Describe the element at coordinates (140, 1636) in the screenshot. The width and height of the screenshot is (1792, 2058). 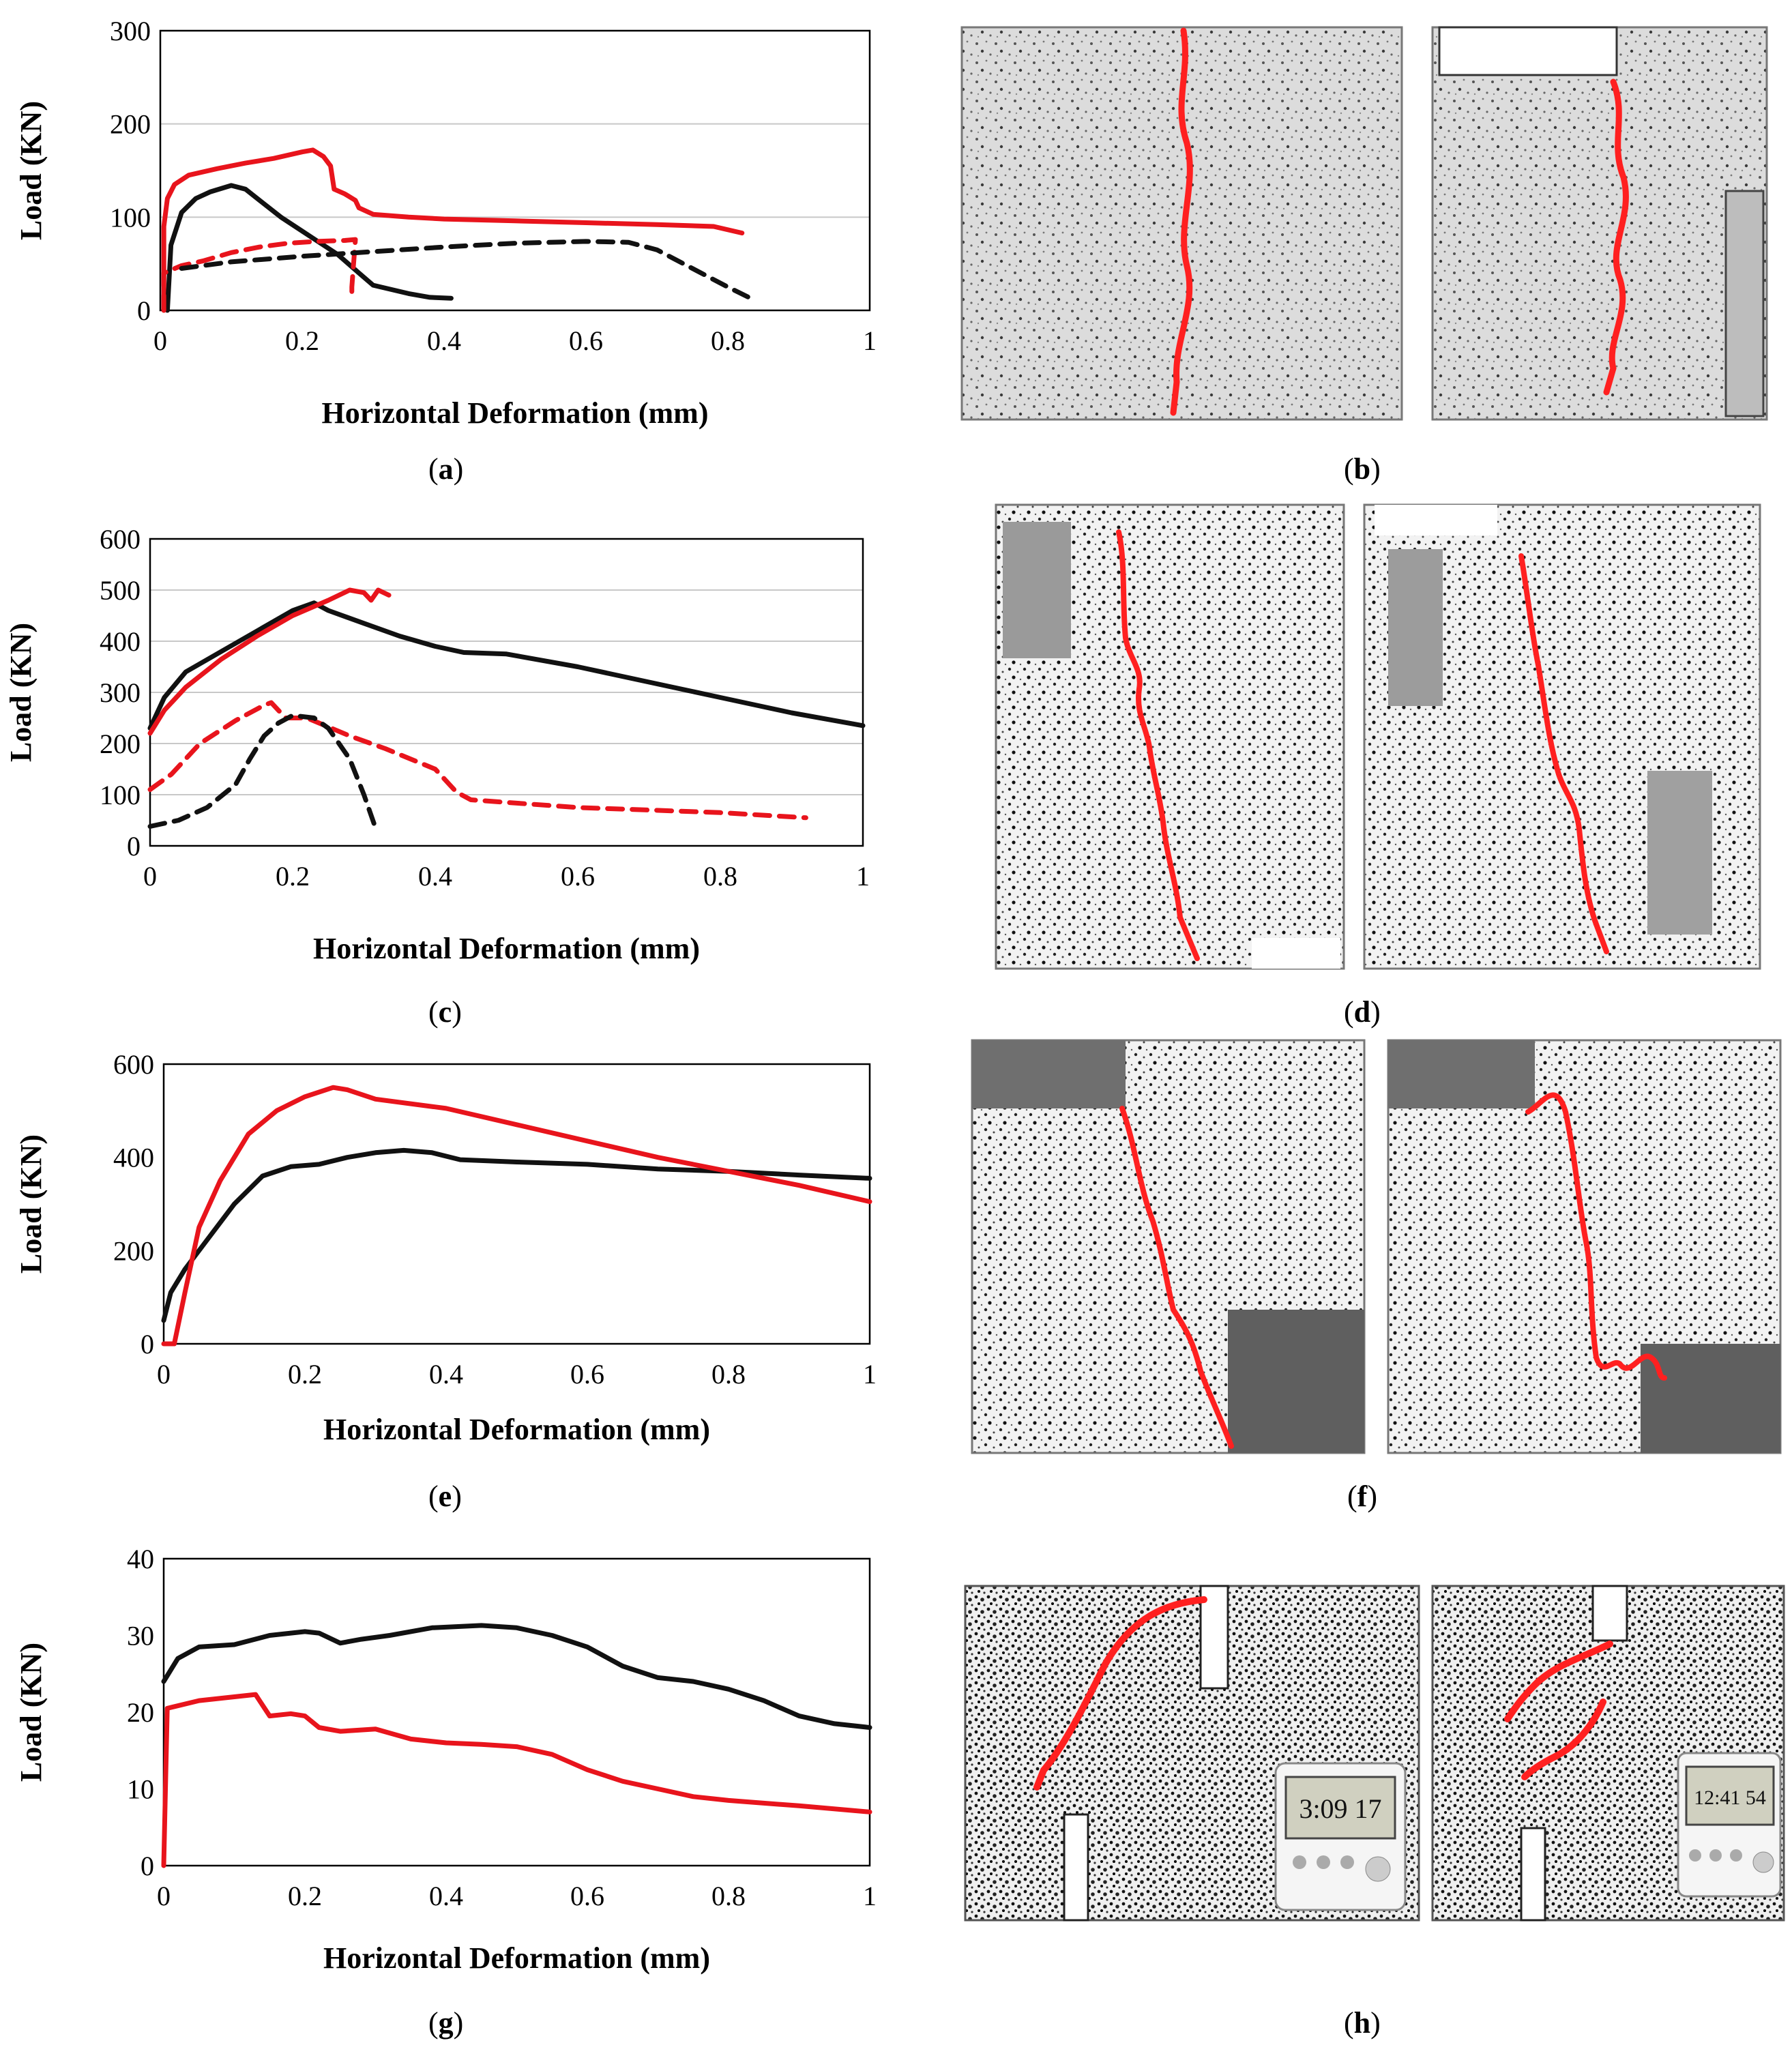
I see `y-tick-label: 30` at that location.